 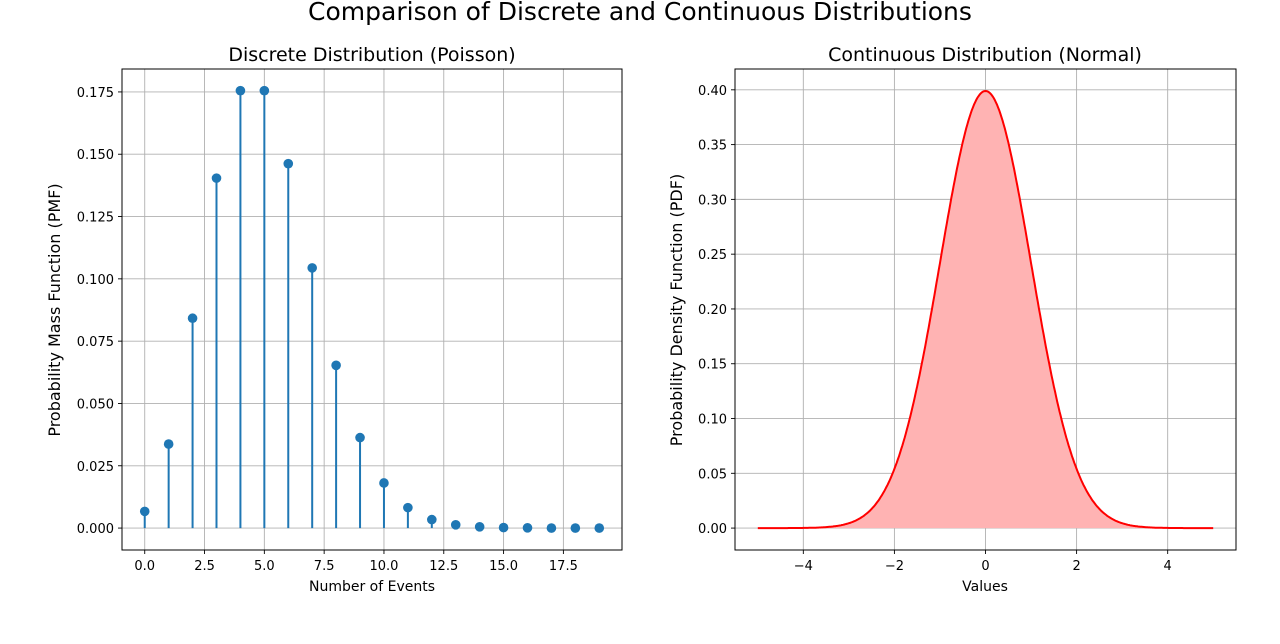 I want to click on normal-x-tick-label: 4, so click(x=1168, y=566).